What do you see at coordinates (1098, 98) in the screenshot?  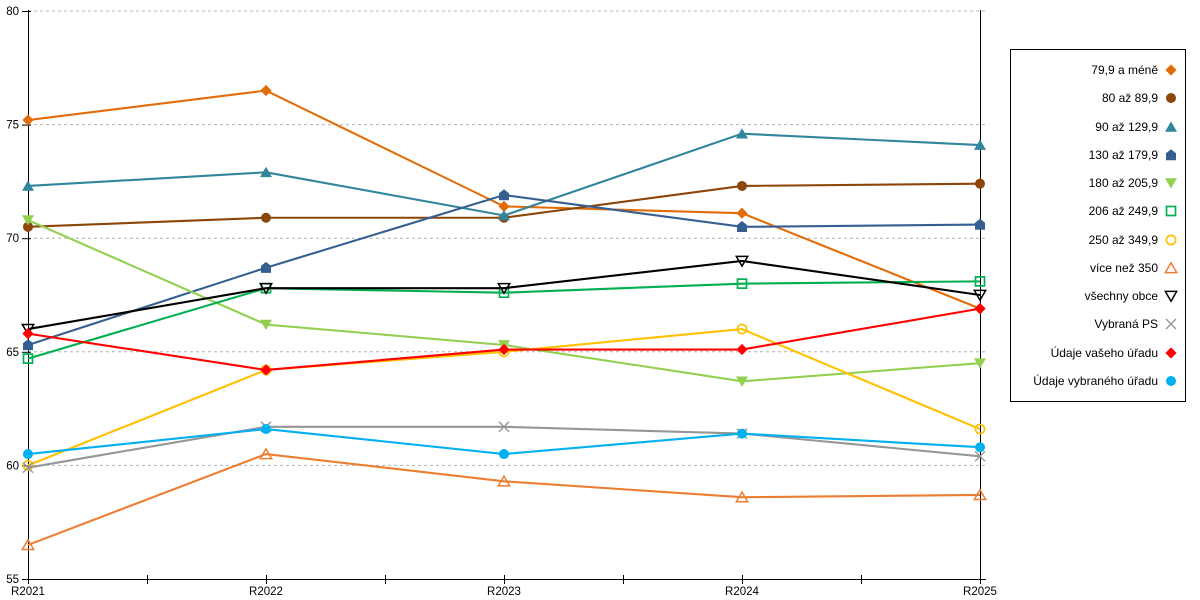 I see `legend-item: 80 až 89,9` at bounding box center [1098, 98].